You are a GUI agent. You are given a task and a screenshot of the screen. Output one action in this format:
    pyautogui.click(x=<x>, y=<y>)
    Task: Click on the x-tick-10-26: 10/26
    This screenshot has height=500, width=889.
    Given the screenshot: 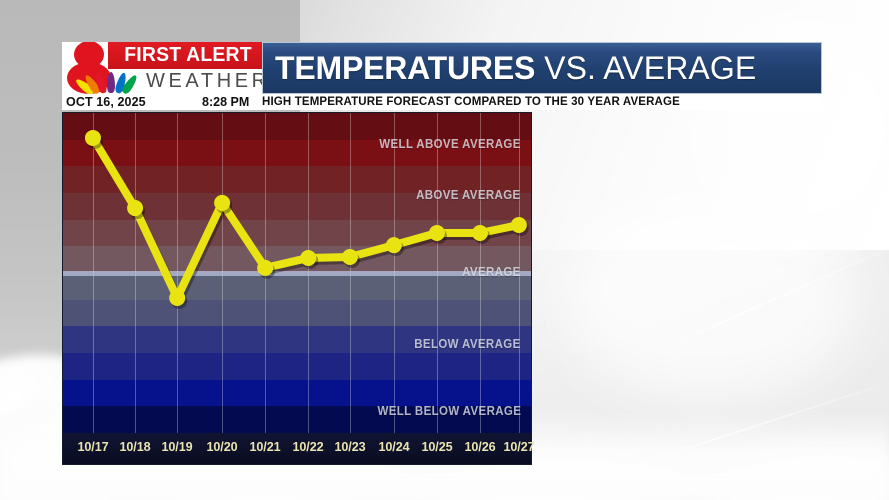 What is the action you would take?
    pyautogui.click(x=480, y=446)
    